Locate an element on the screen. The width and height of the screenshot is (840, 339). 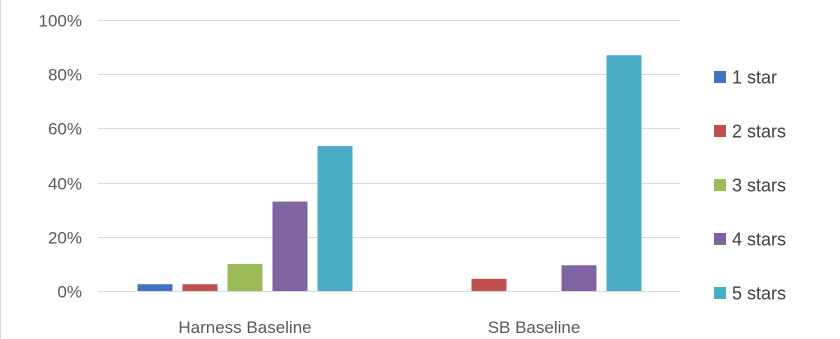
legend-label: 1 star is located at coordinates (754, 78).